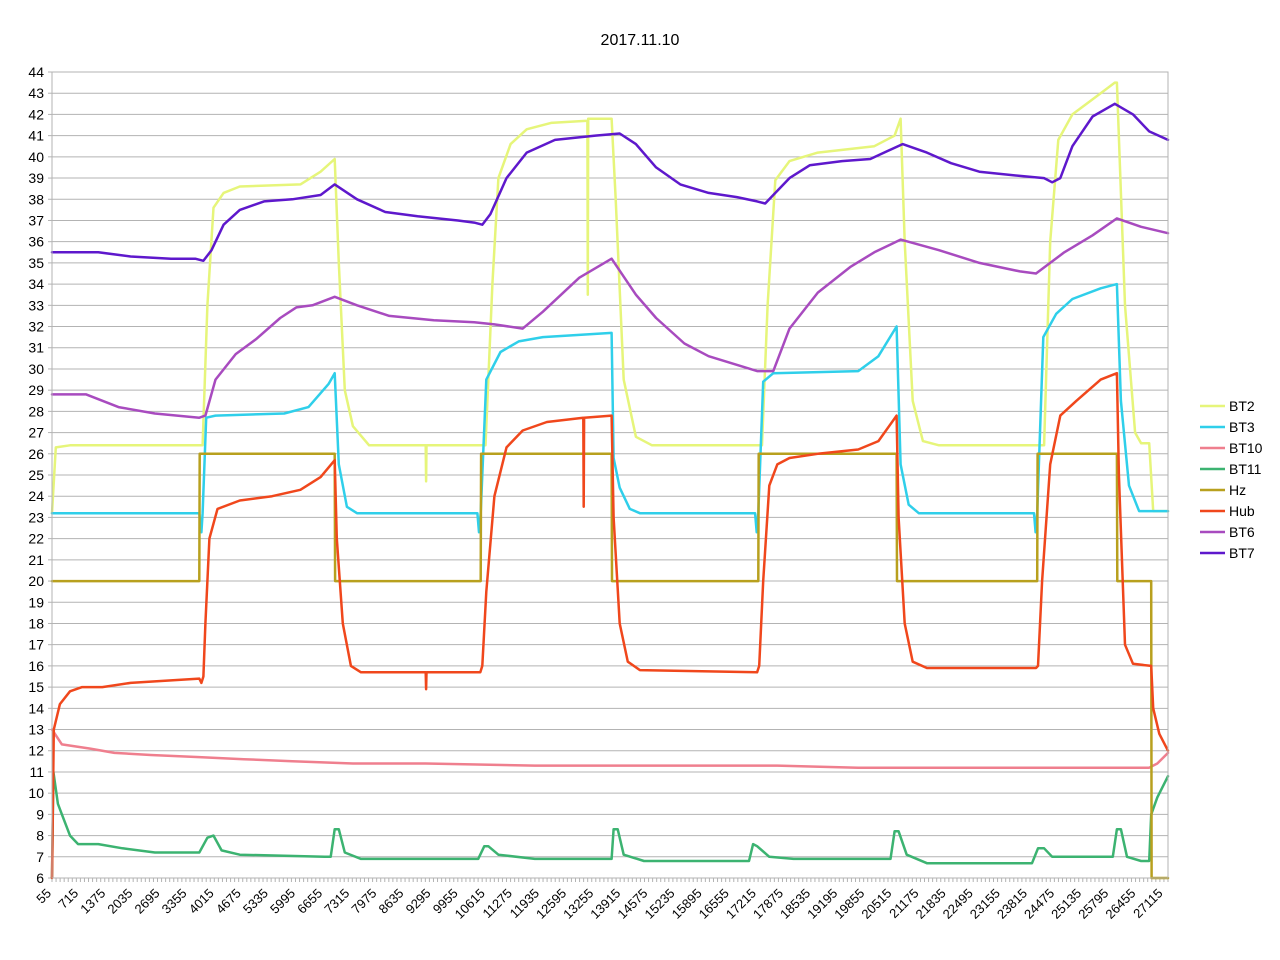  I want to click on x-tick-label: 10615, so click(470, 904).